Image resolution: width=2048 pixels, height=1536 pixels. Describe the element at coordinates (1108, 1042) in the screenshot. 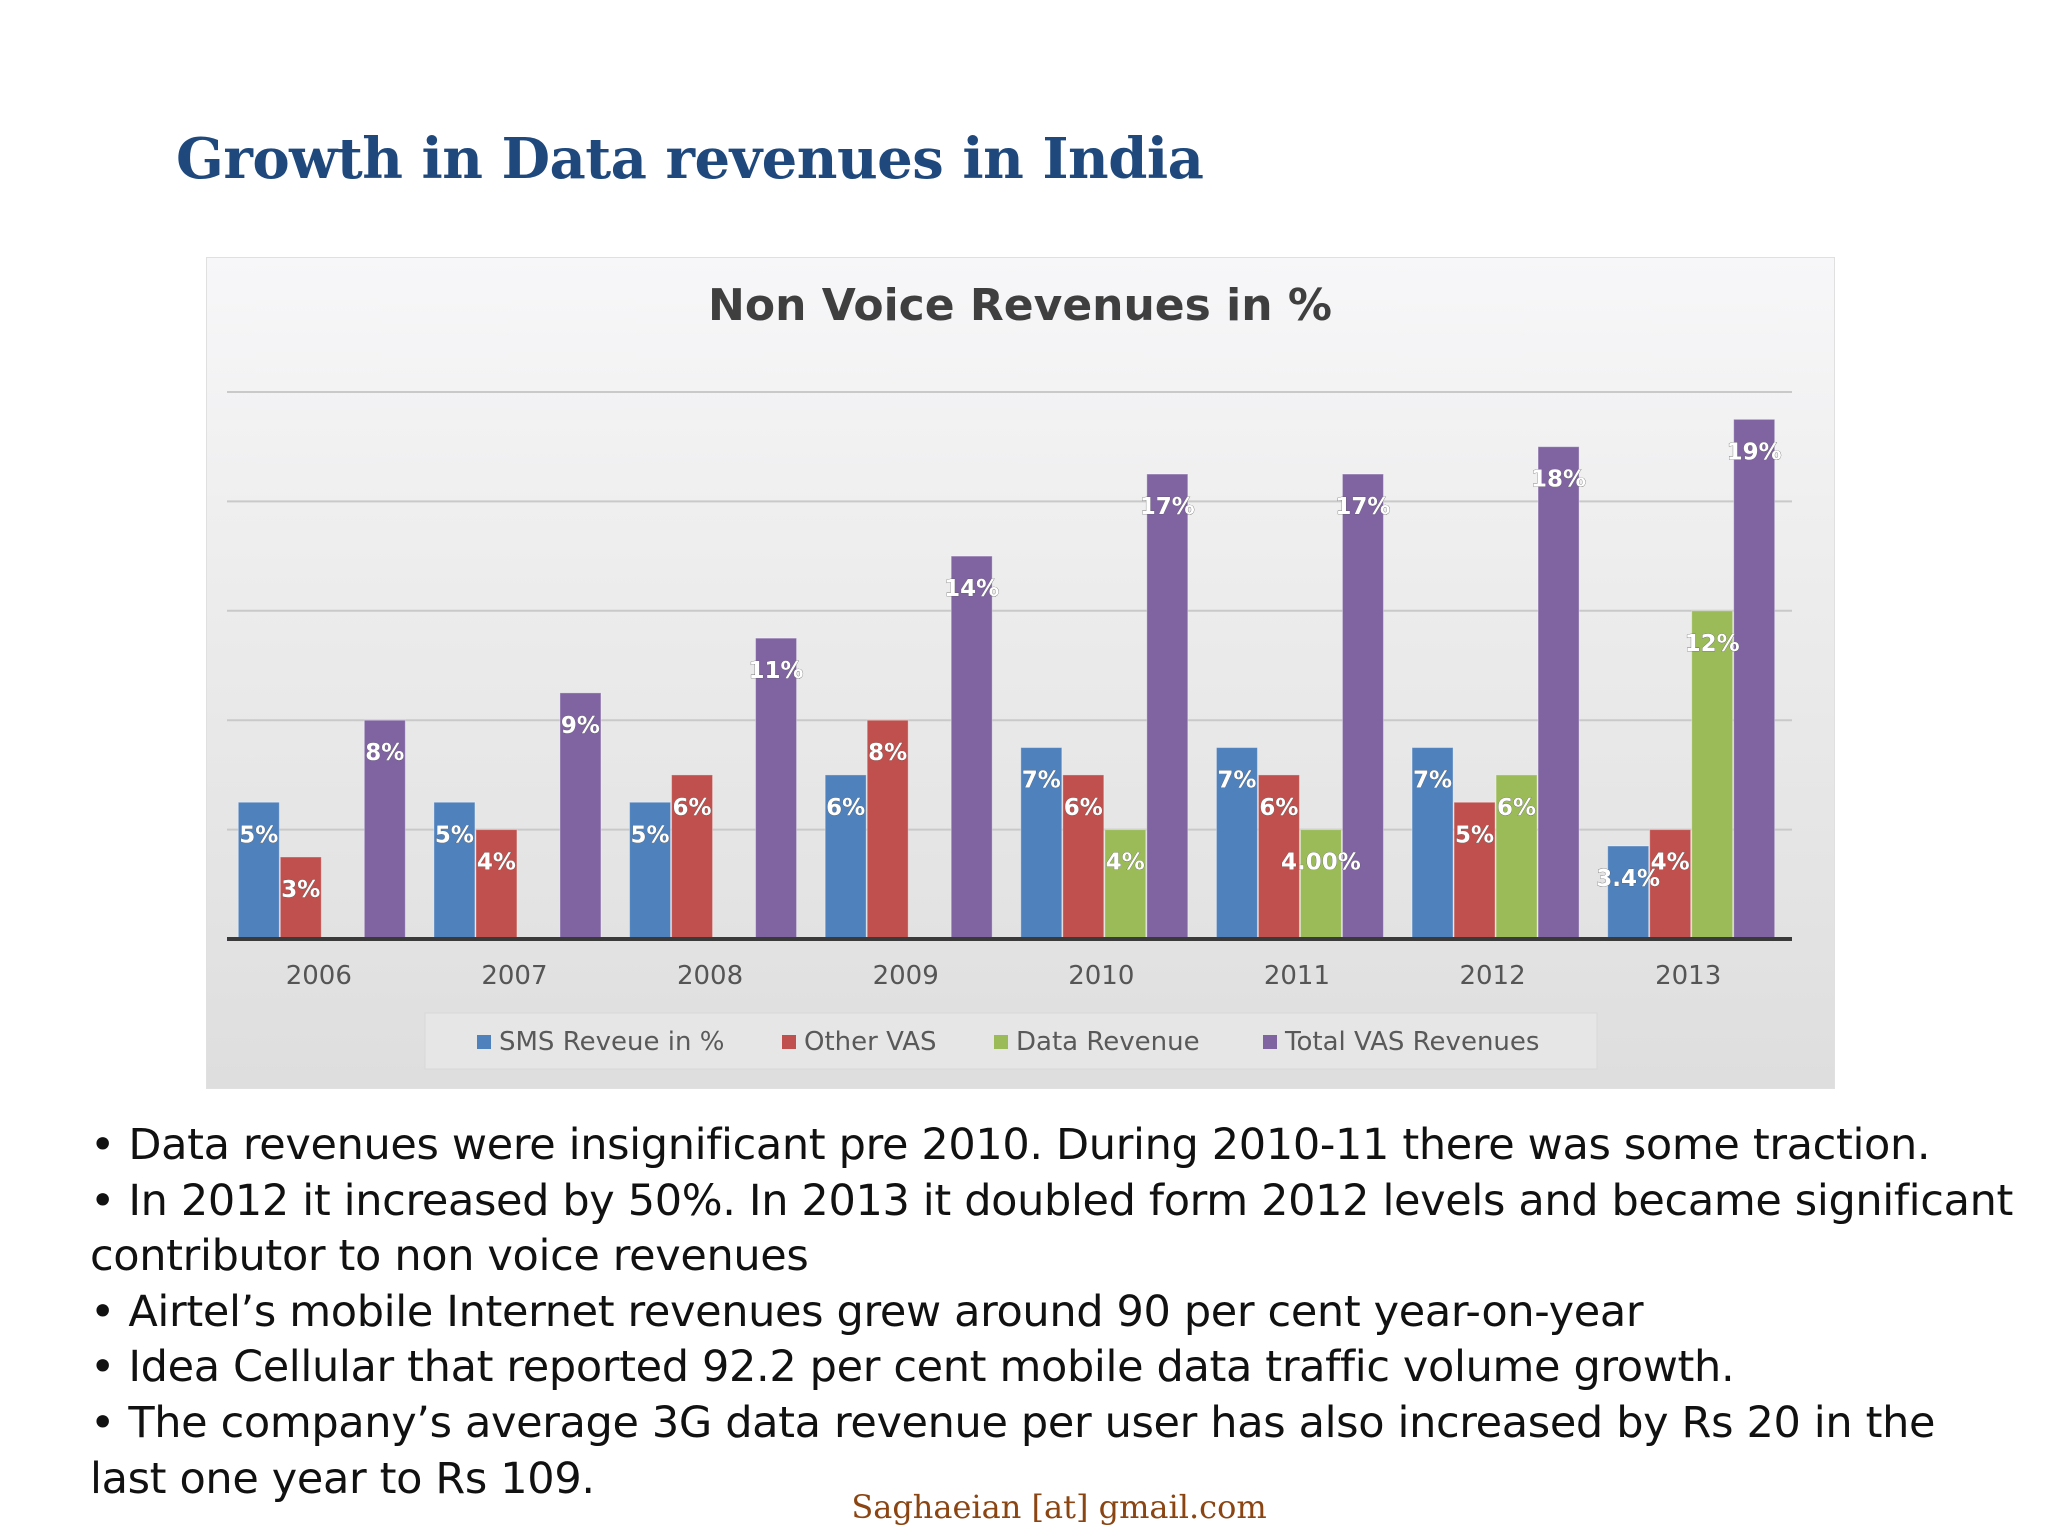

I see `legend-label: Data Revenue` at that location.